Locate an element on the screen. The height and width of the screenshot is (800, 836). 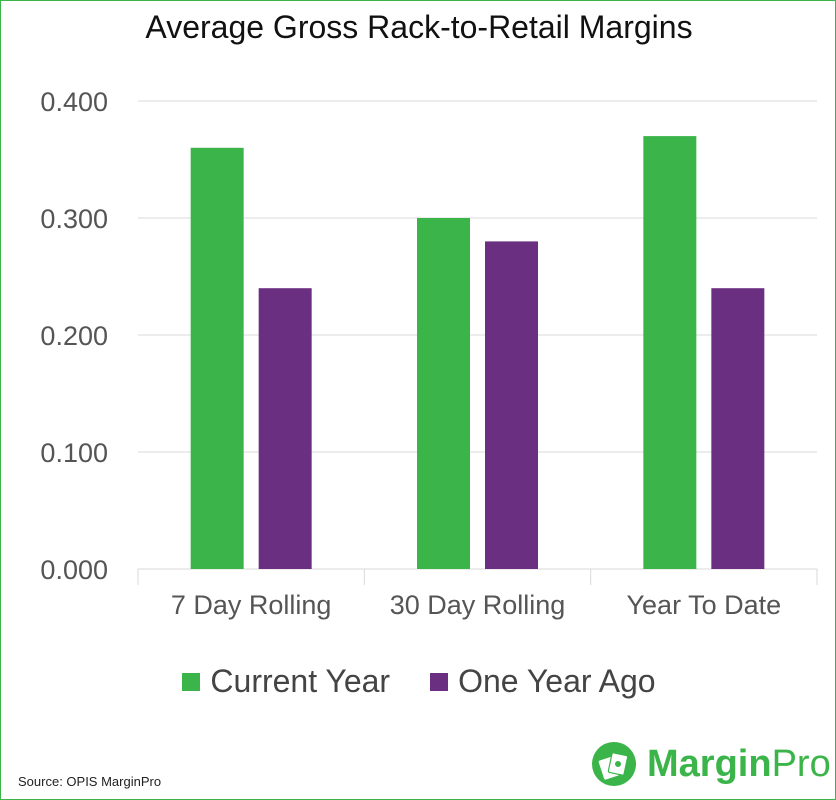
source-note: Source: OPIS MarginPro is located at coordinates (90, 781).